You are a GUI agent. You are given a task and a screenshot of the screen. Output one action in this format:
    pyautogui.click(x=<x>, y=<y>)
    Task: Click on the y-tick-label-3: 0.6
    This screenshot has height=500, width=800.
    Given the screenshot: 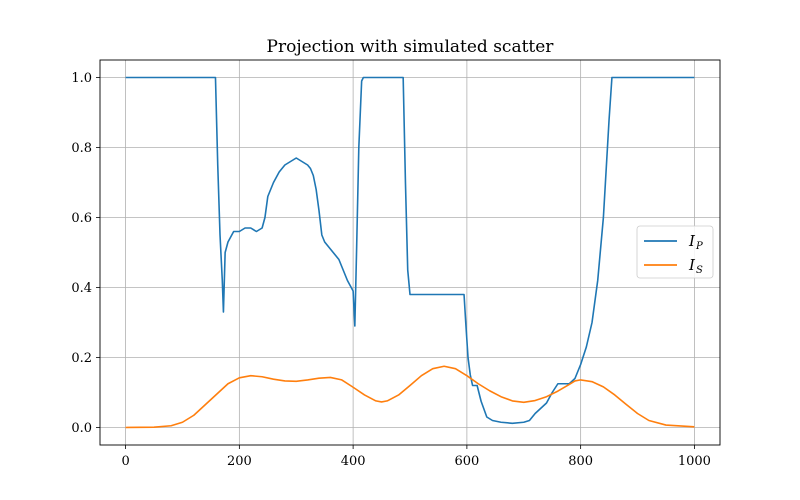 What is the action you would take?
    pyautogui.click(x=81, y=218)
    